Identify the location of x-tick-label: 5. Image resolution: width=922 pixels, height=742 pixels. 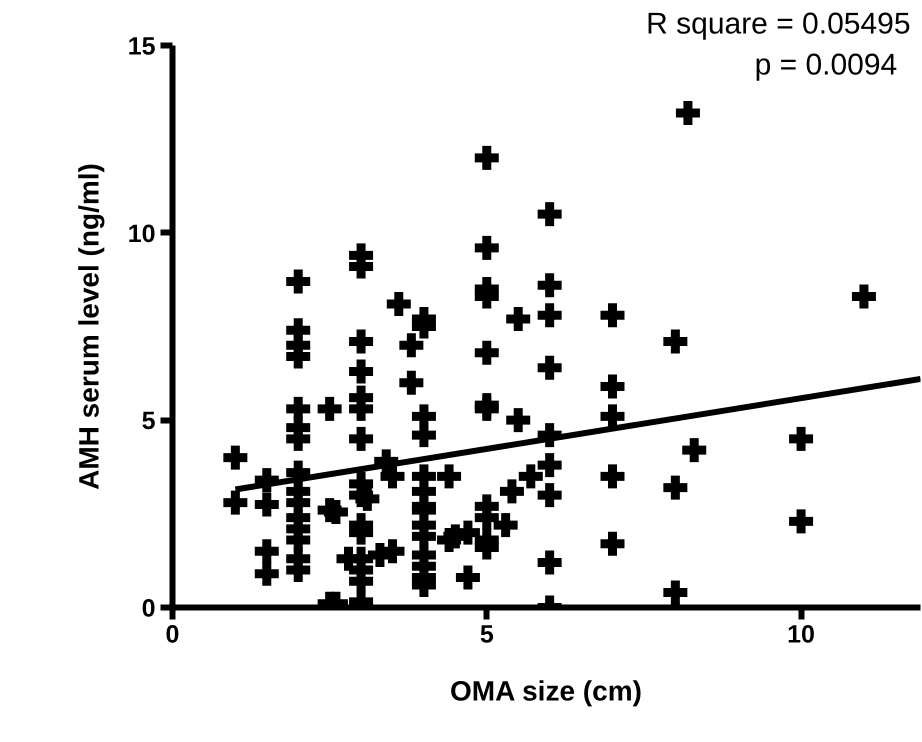
(487, 634).